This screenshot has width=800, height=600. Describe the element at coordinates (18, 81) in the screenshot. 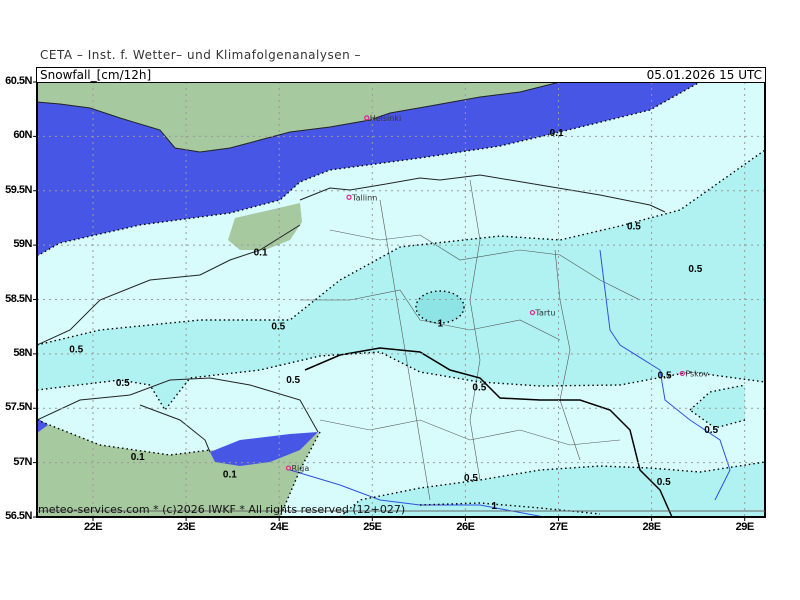

I see `lat-label: 60.5N` at that location.